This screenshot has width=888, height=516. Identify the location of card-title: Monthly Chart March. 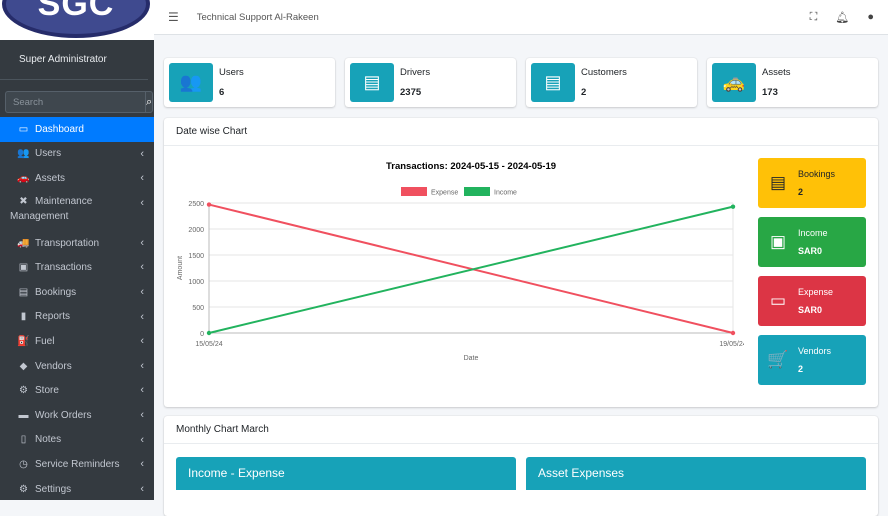
(521, 430).